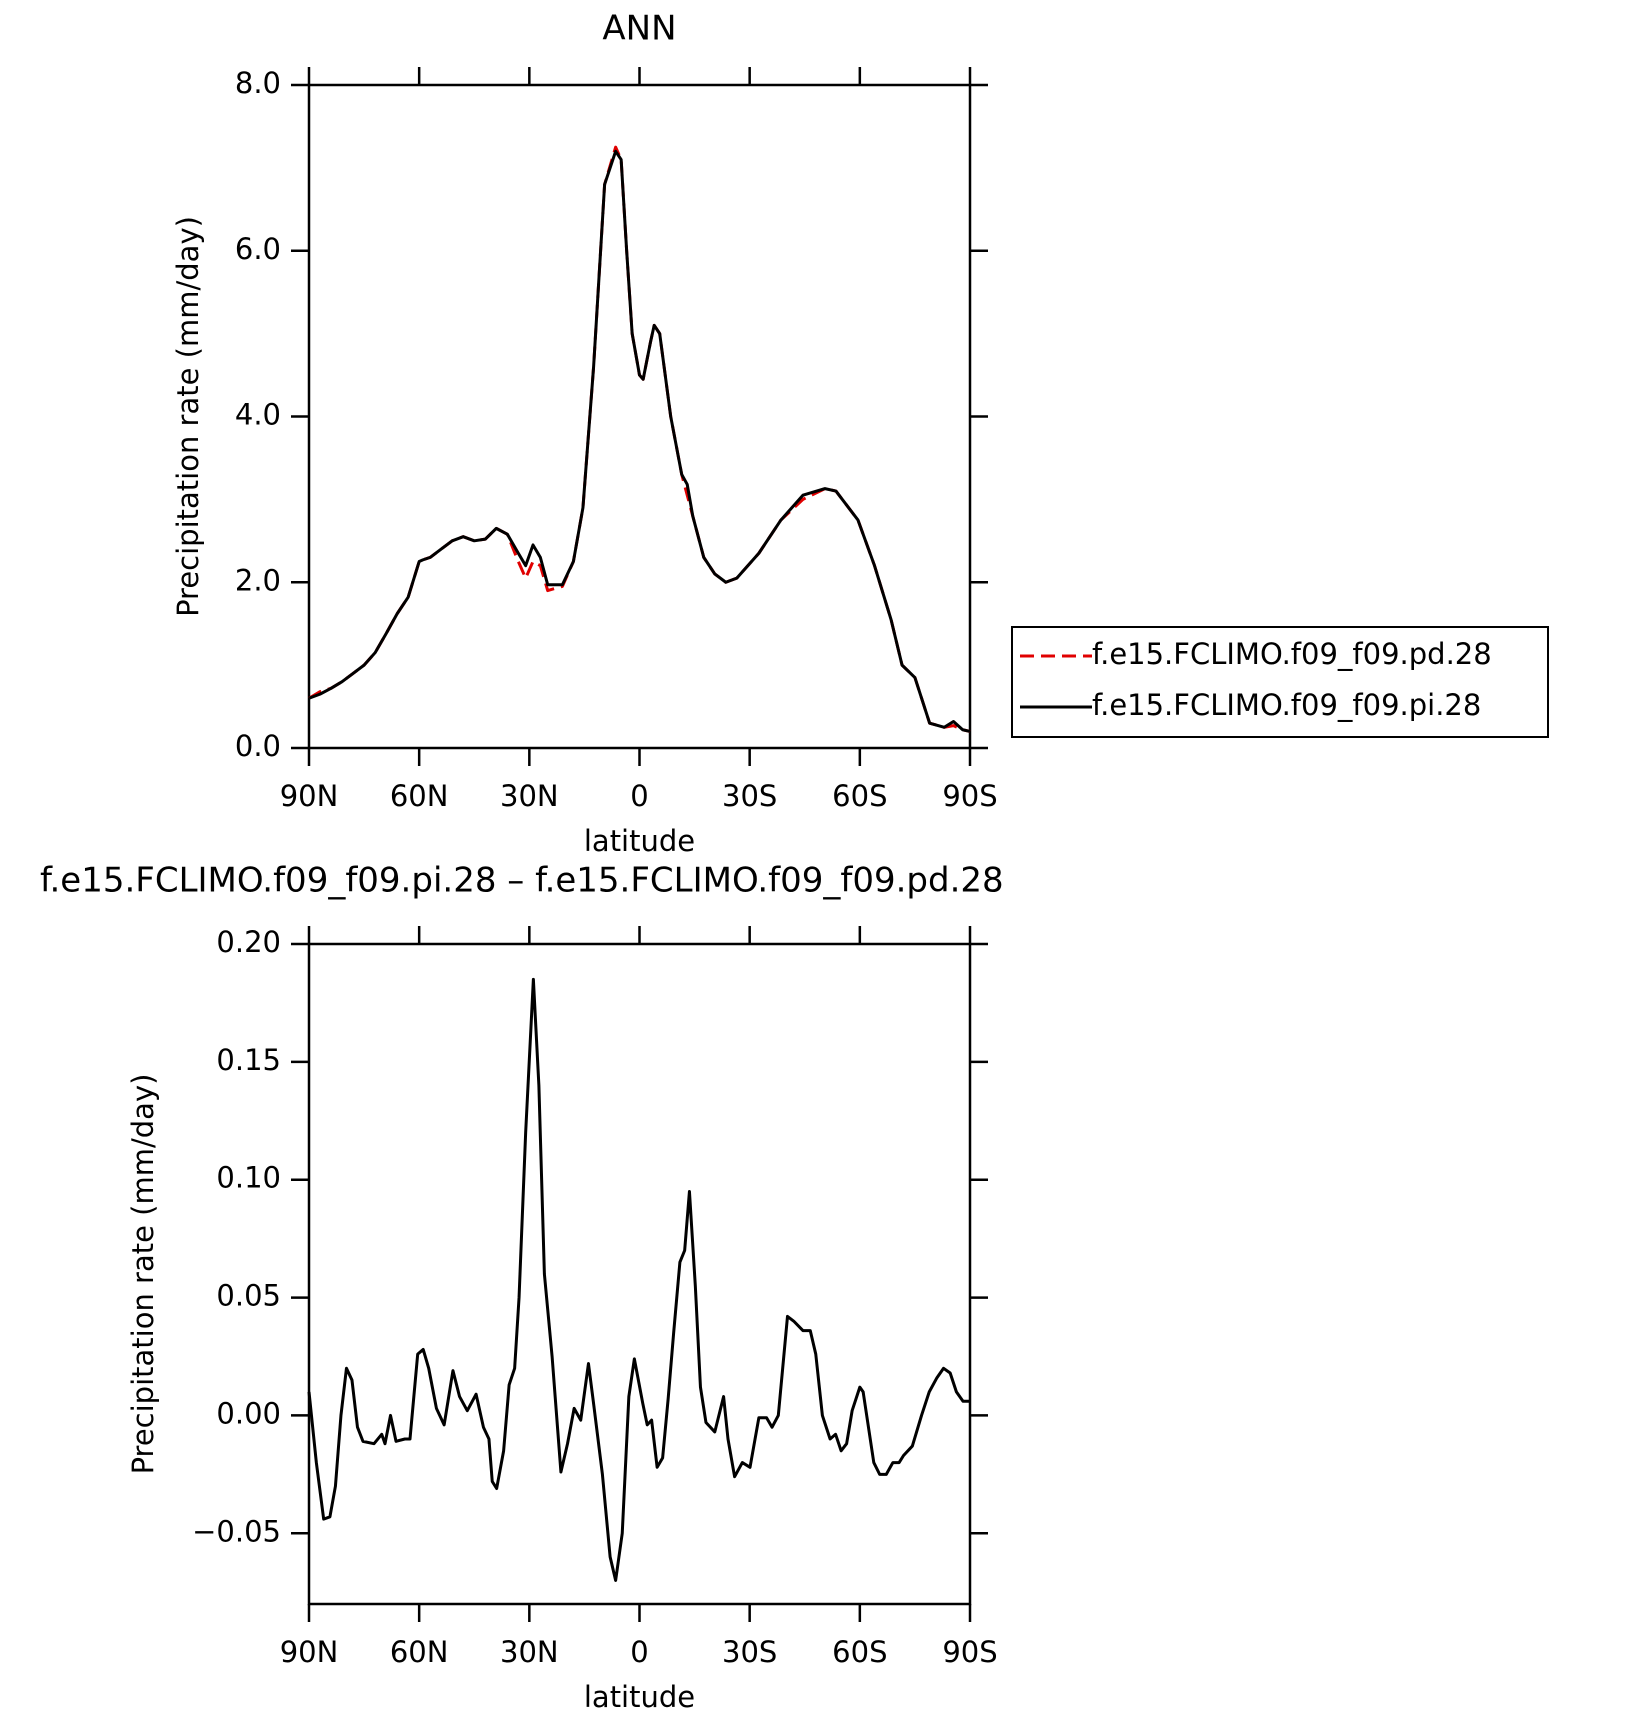  What do you see at coordinates (258, 249) in the screenshot?
I see `y-tick-label: 6.0` at bounding box center [258, 249].